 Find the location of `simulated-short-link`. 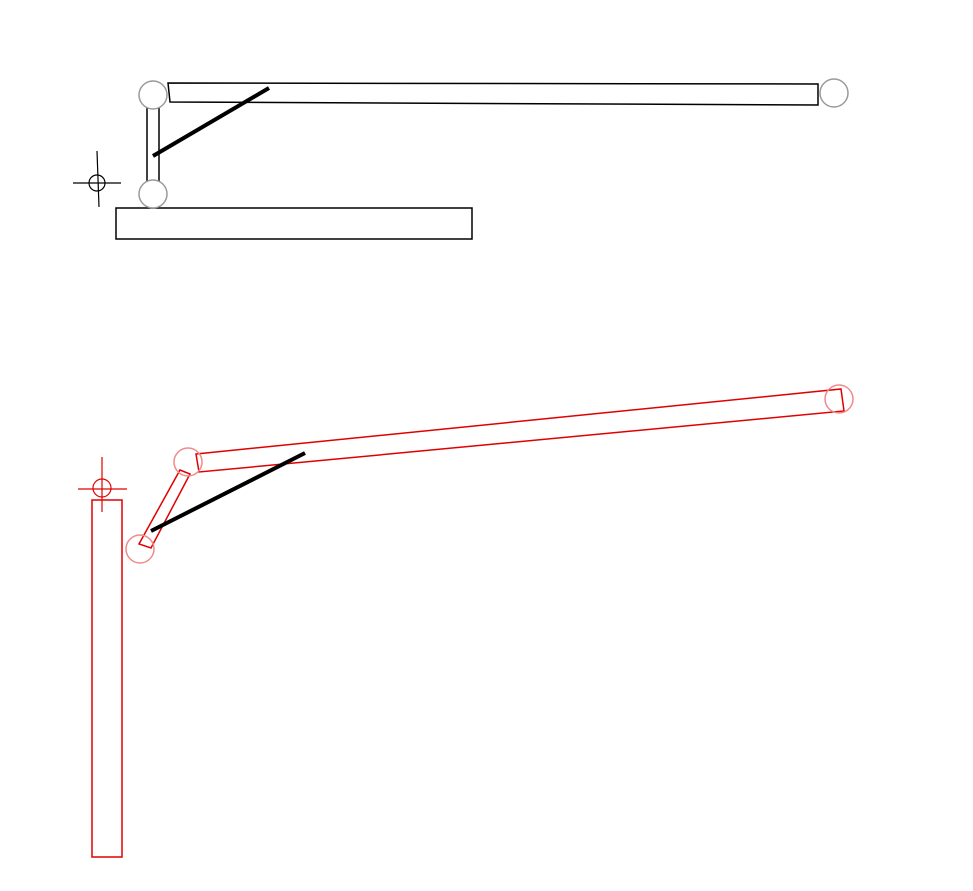

simulated-short-link is located at coordinates (164, 509).